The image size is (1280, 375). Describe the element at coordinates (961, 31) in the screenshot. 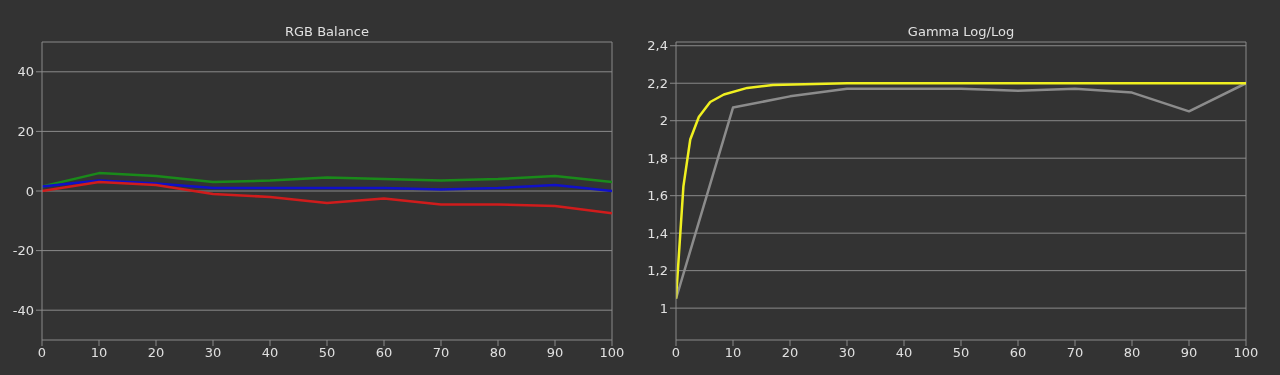

I see `chart-title: Gamma Log/Log` at that location.